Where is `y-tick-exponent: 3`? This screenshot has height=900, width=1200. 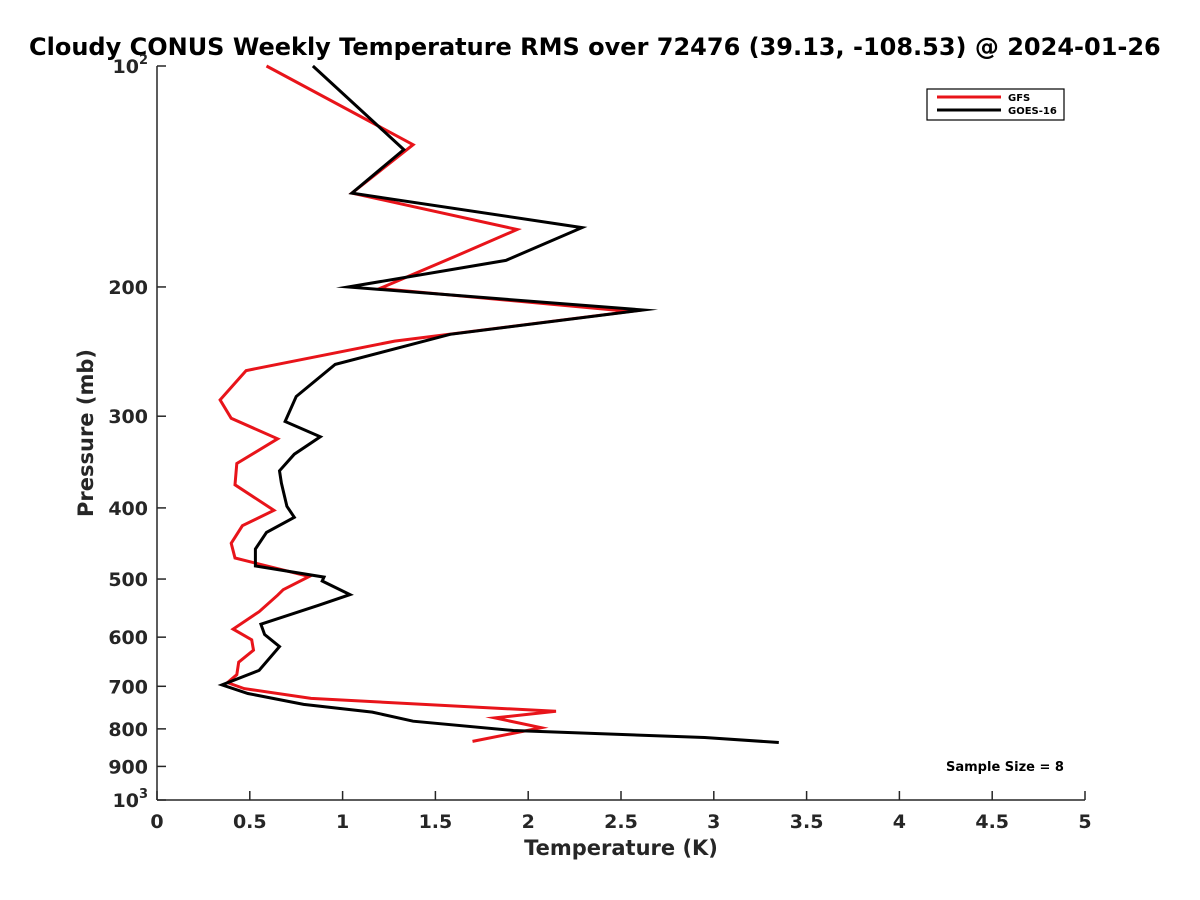
y-tick-exponent: 3 is located at coordinates (143, 794).